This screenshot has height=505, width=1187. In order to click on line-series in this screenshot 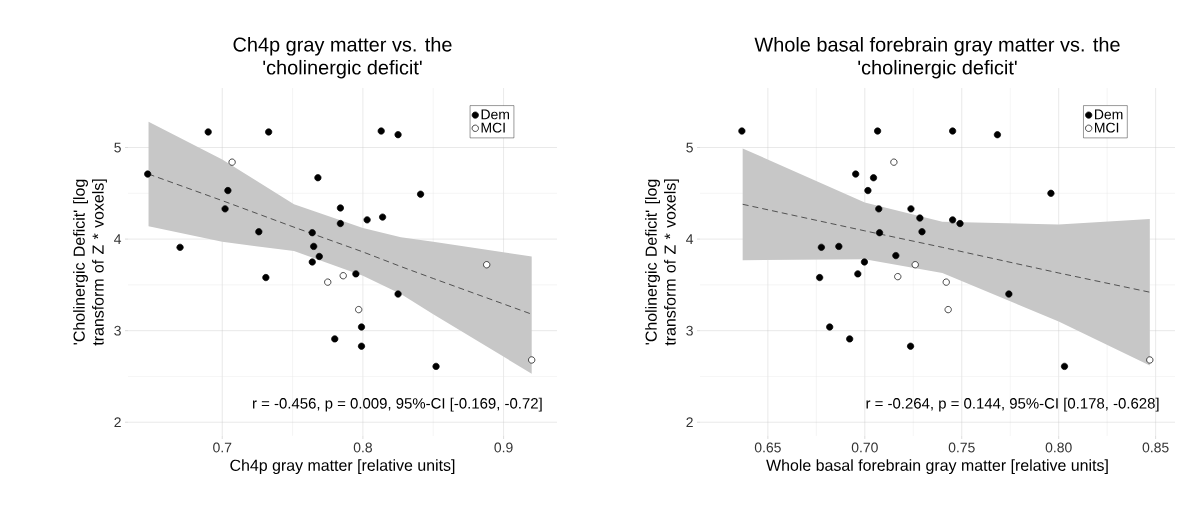, I will do `click(946, 248)`.